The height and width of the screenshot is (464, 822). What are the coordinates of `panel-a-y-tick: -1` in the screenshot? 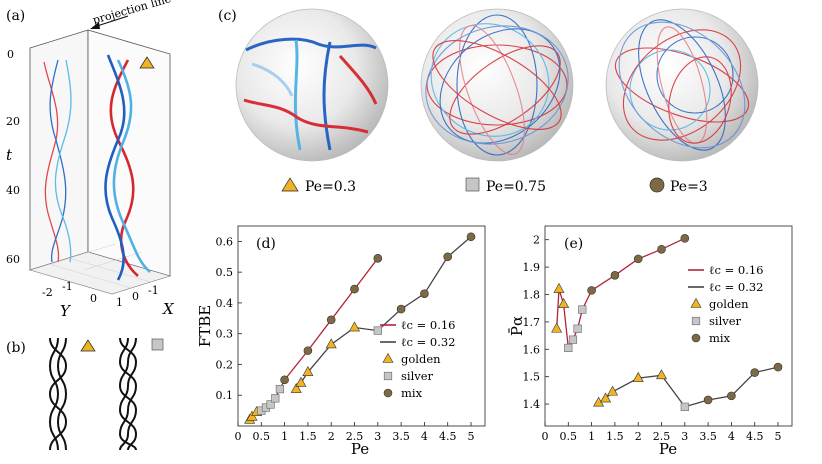 It's located at (67, 286).